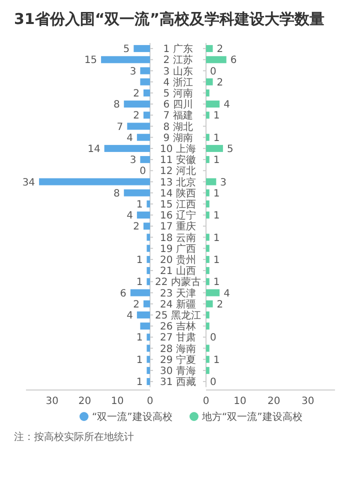  What do you see at coordinates (251, 417) in the screenshot?
I see `legend-label: 地方“双一流”建设高校` at bounding box center [251, 417].